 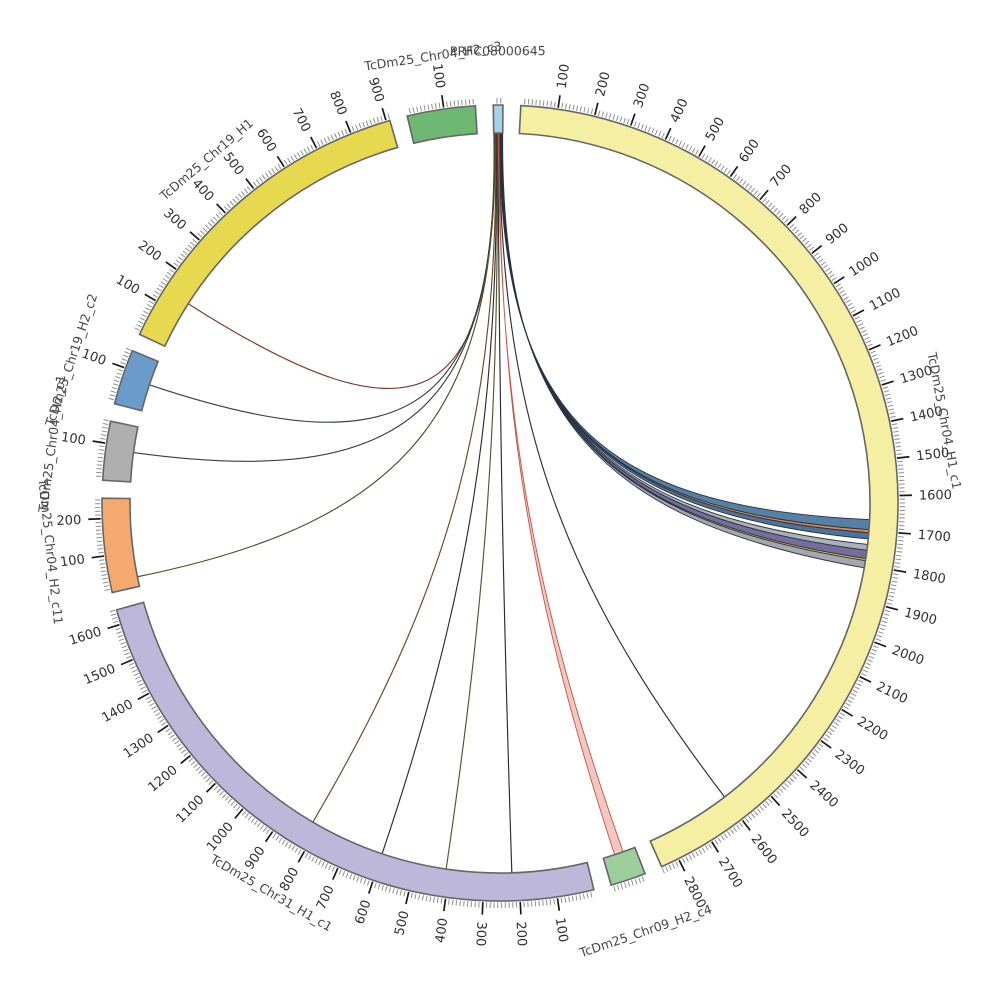 What do you see at coordinates (121, 545) in the screenshot?
I see `segment-band` at bounding box center [121, 545].